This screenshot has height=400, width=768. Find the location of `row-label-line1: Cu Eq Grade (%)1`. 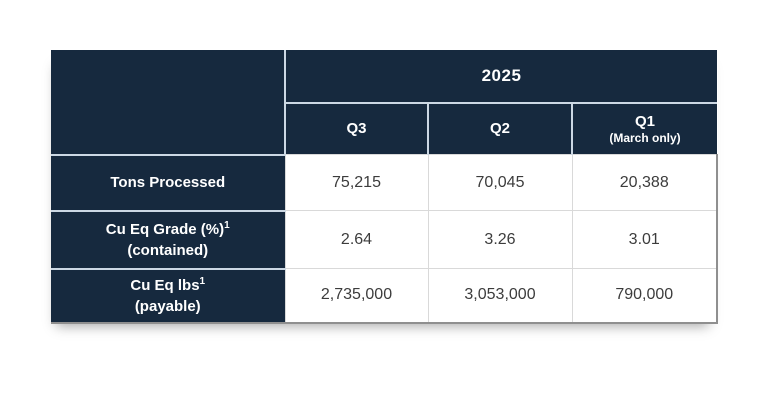

row-label-line1: Cu Eq Grade (%)1 is located at coordinates (167, 228).